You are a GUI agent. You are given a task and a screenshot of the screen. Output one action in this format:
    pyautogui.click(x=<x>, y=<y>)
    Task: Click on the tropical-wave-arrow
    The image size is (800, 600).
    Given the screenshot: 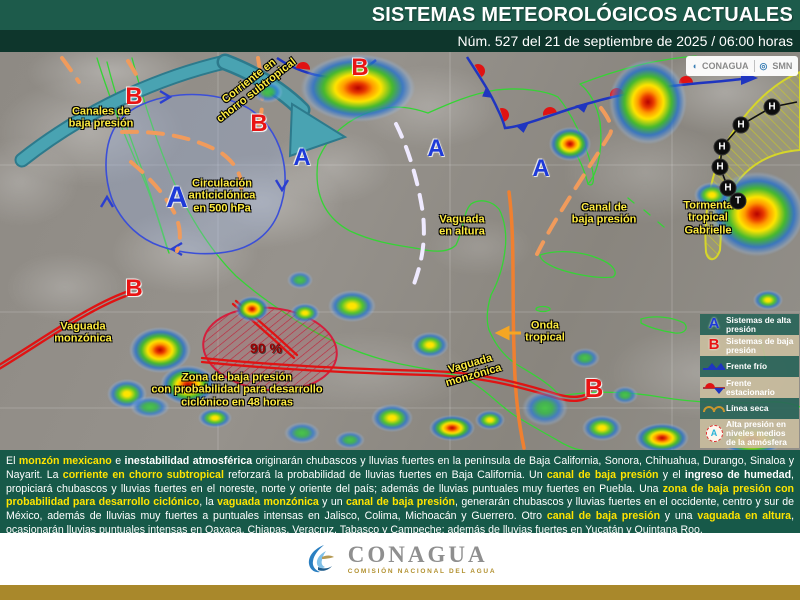 What is the action you would take?
    pyautogui.click(x=507, y=333)
    